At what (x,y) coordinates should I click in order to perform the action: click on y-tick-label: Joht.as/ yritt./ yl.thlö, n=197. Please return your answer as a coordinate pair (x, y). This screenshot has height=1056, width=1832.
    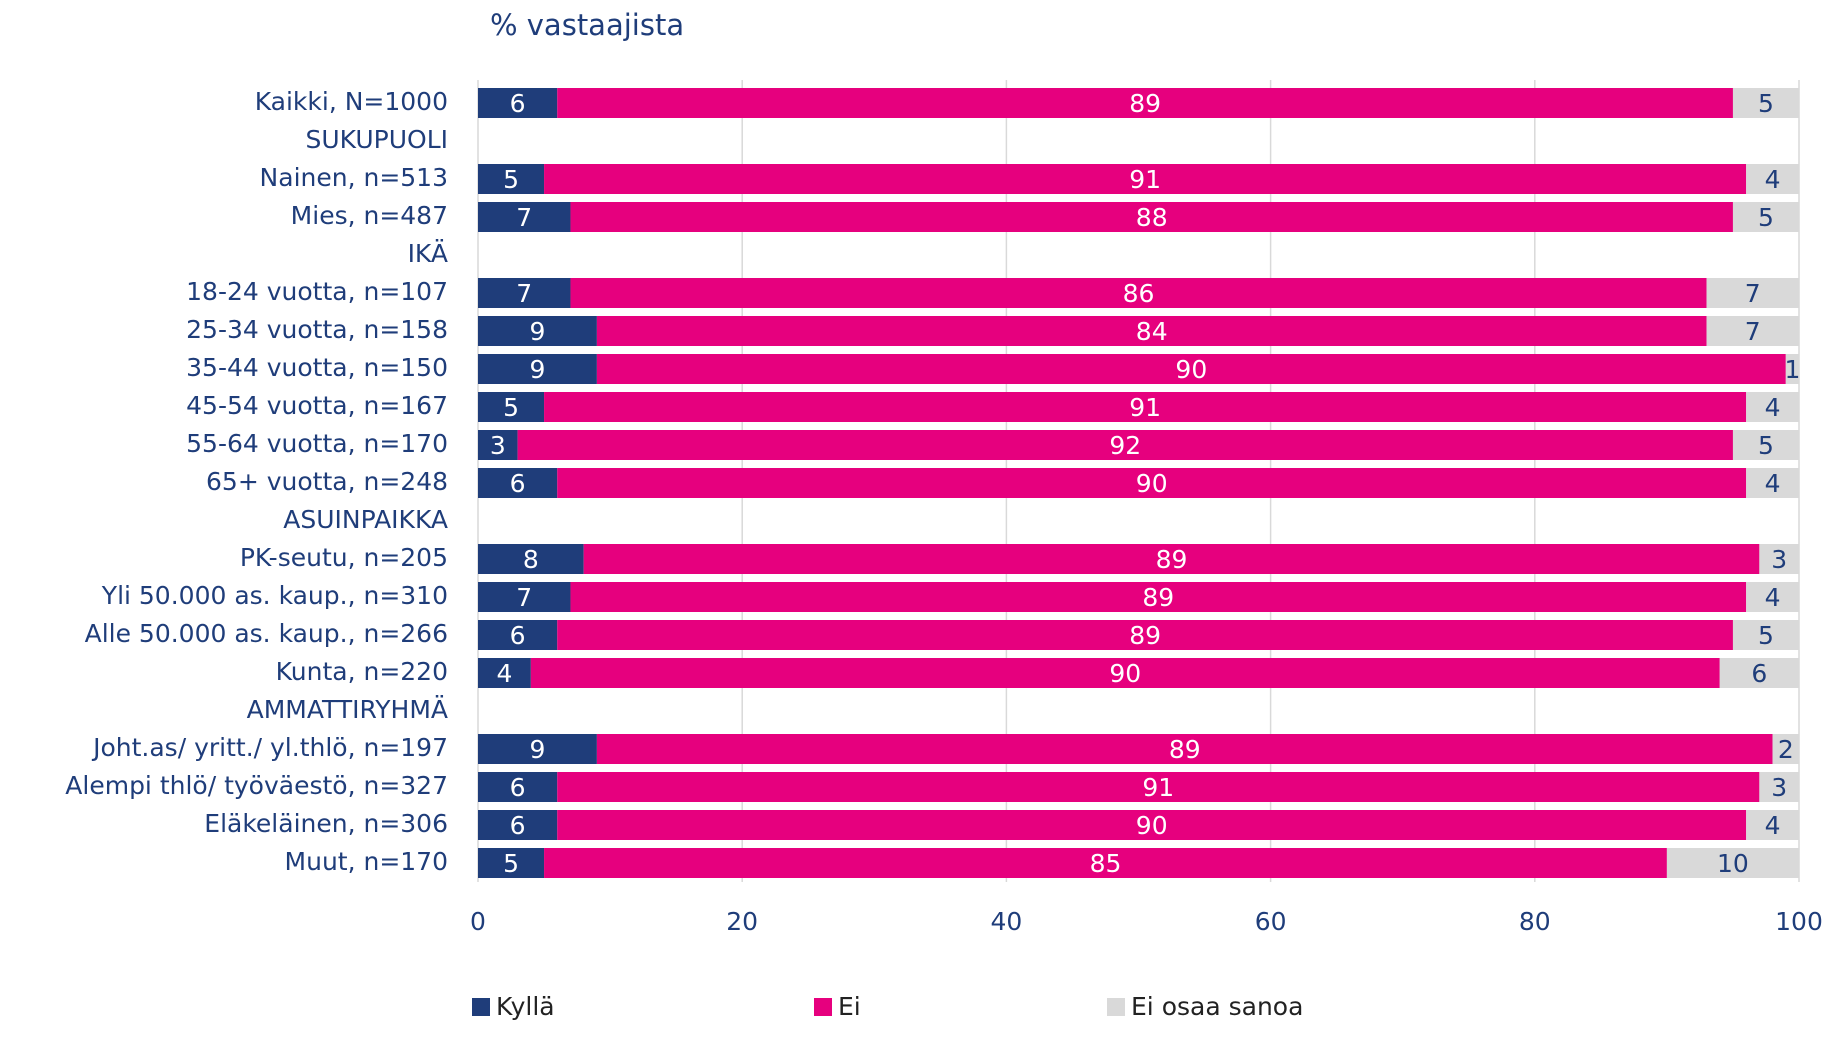
    Looking at the image, I should click on (269, 747).